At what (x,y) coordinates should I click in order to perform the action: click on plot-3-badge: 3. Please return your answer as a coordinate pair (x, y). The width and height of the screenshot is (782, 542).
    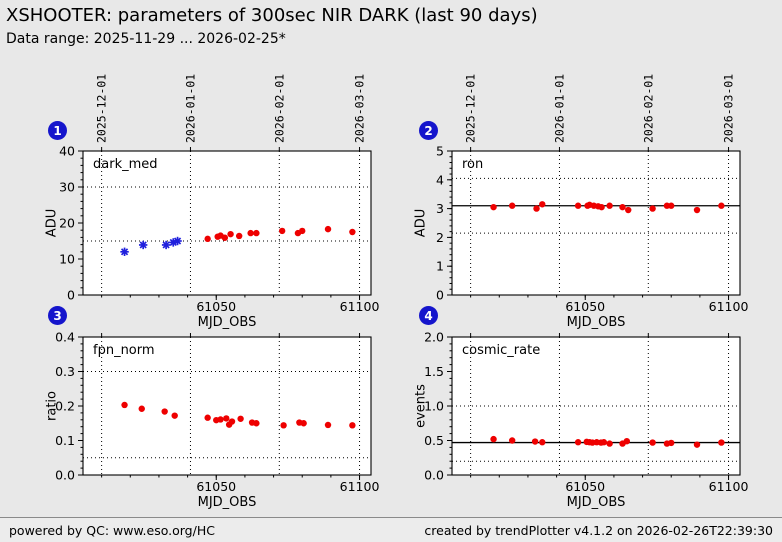
    Looking at the image, I should click on (57, 315).